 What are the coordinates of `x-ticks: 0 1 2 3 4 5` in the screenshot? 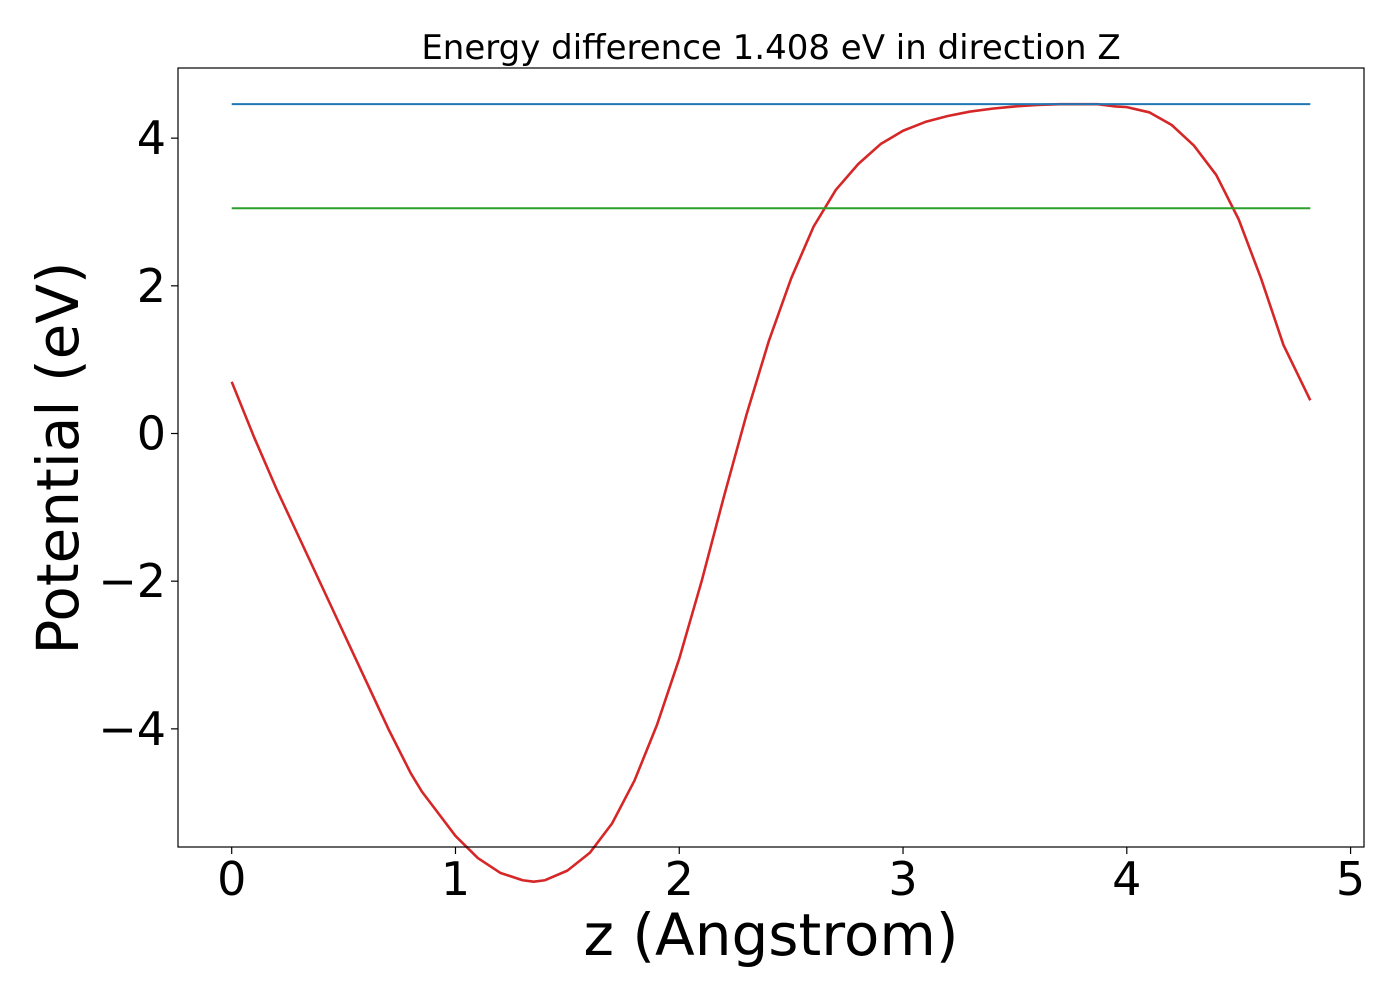 It's located at (791, 876).